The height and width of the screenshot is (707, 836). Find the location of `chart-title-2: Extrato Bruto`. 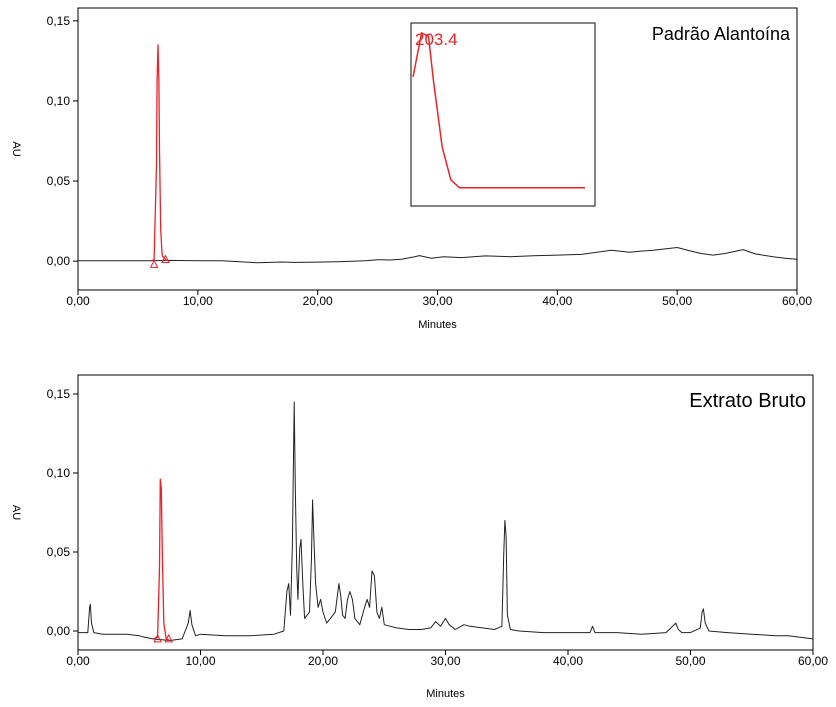

chart-title-2: Extrato Bruto is located at coordinates (747, 401).